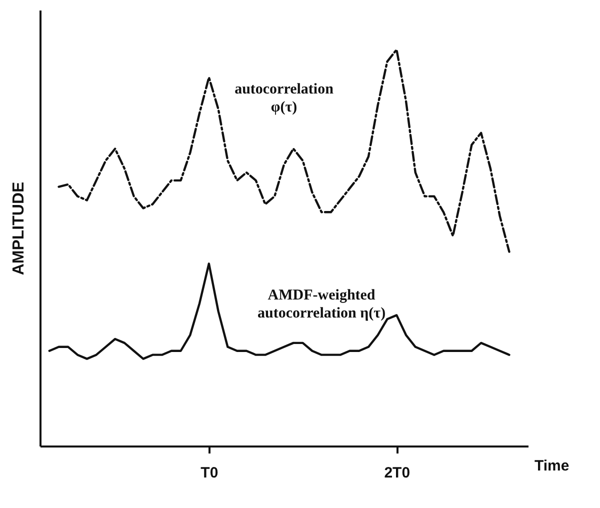 This screenshot has height=508, width=600. Describe the element at coordinates (19, 229) in the screenshot. I see `y-axis-title: AMPLITUDE` at that location.